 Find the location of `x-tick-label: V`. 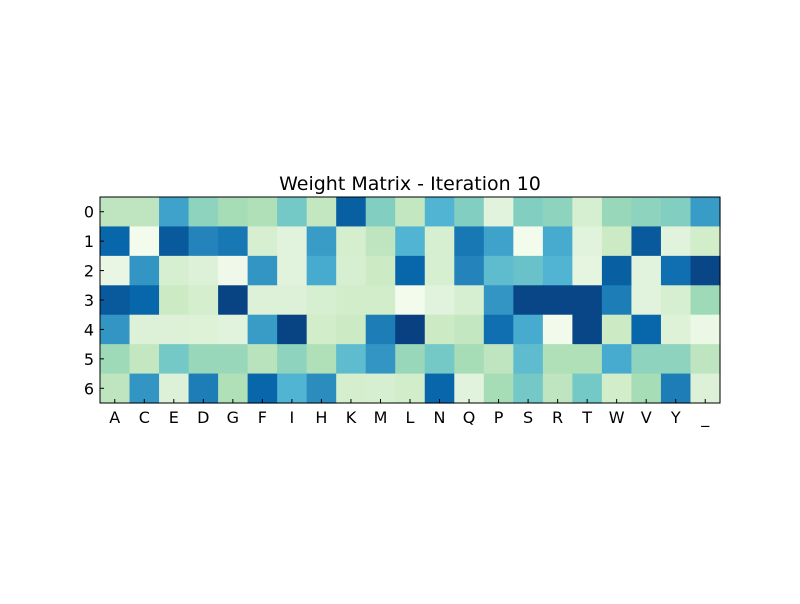

x-tick-label: V is located at coordinates (646, 417).